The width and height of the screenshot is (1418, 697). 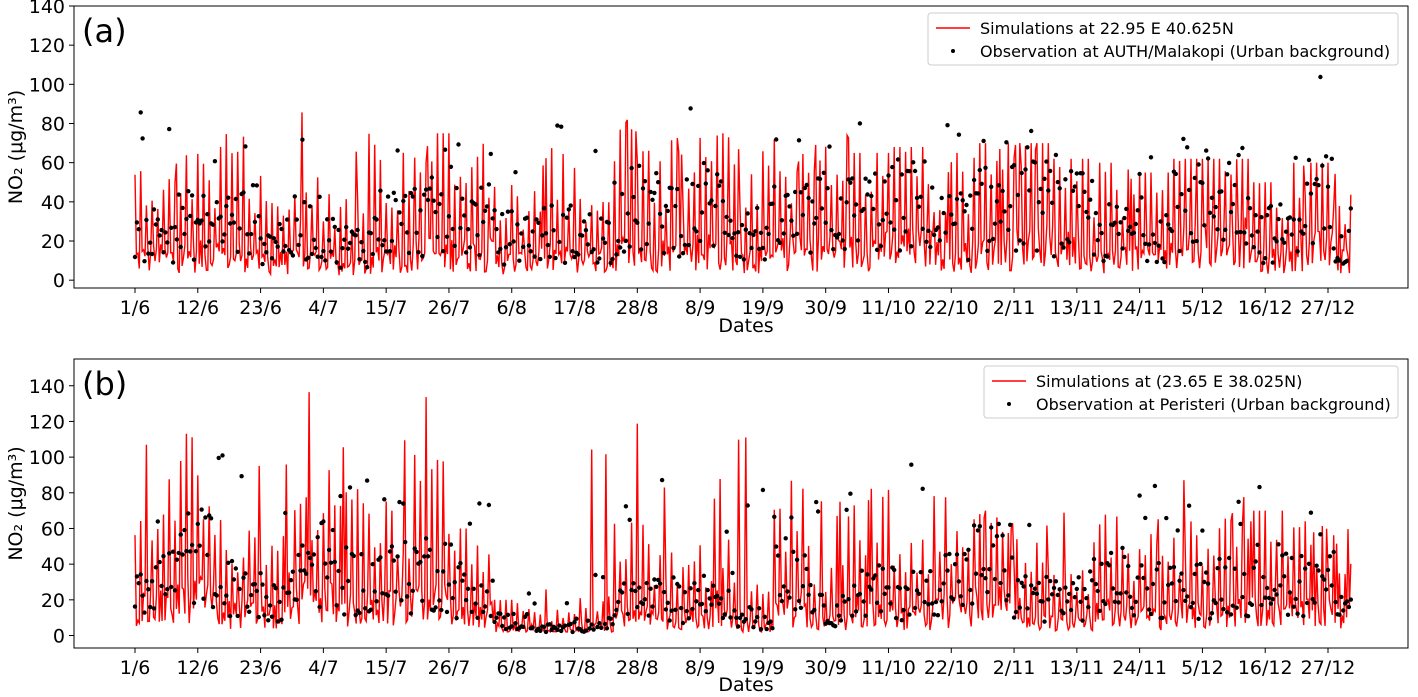 I want to click on x-tick-label: 24/11, so click(x=1139, y=668).